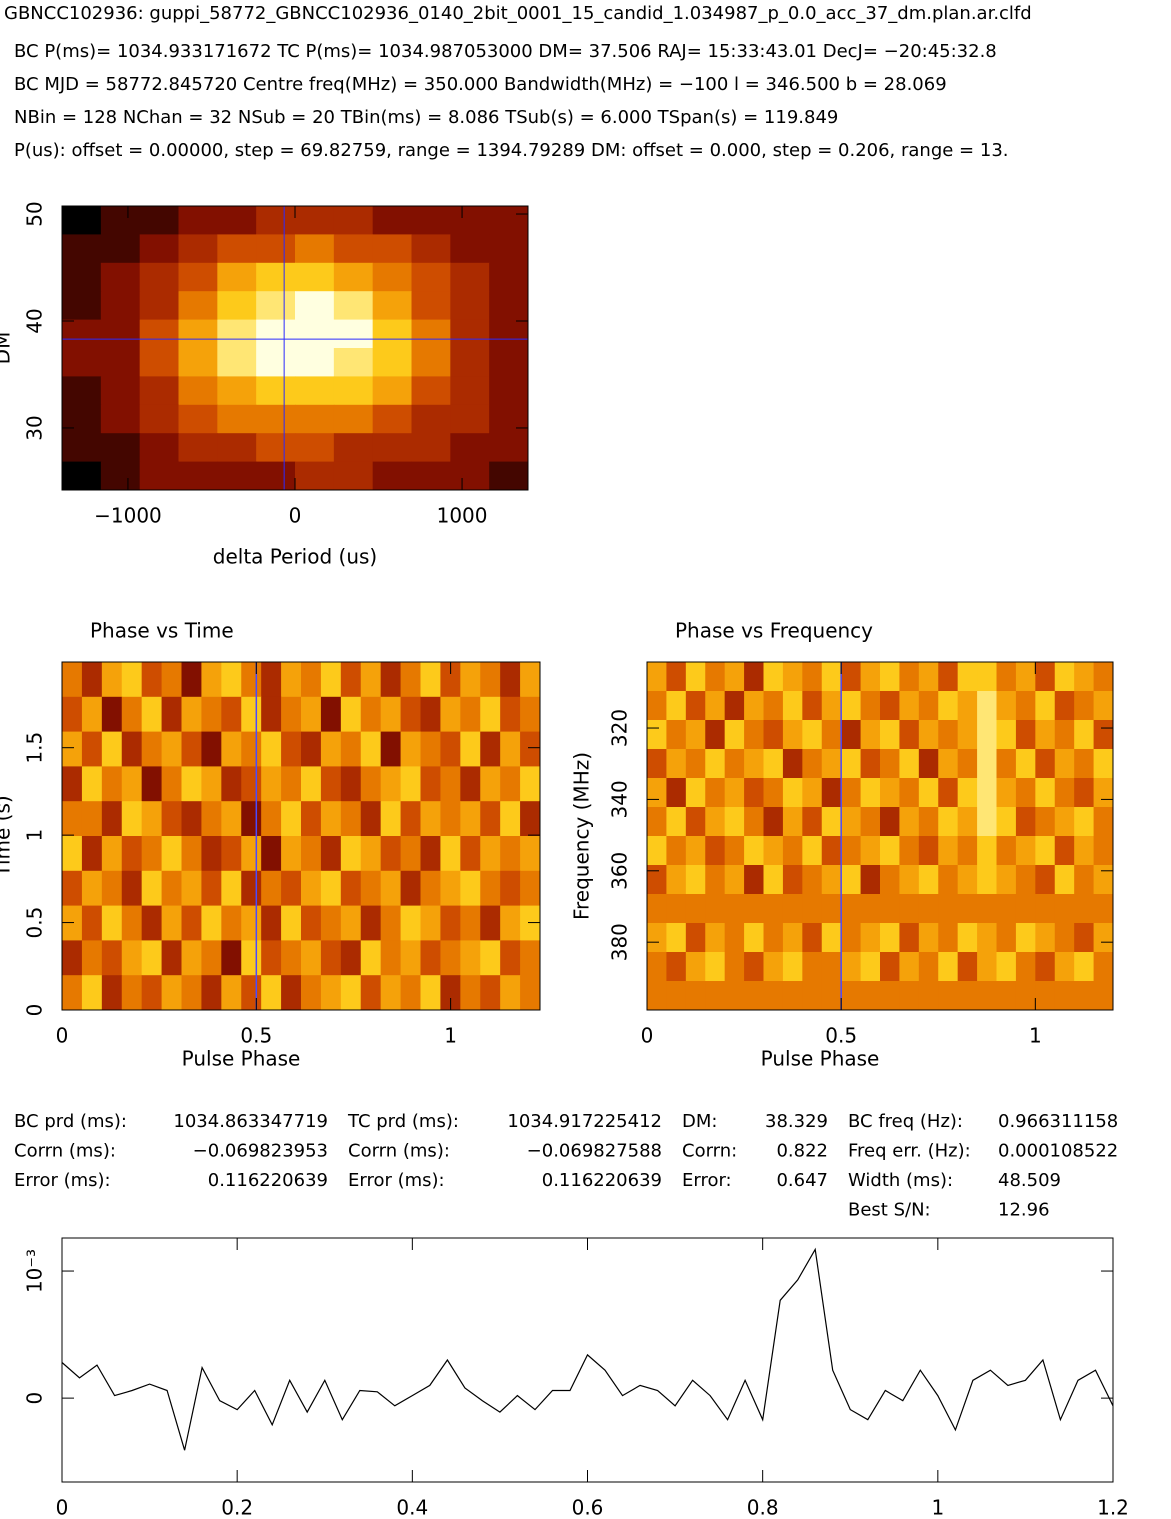 The image size is (1171, 1519). Describe the element at coordinates (256, 1036) in the screenshot. I see `x-tick-label: 0.5` at that location.